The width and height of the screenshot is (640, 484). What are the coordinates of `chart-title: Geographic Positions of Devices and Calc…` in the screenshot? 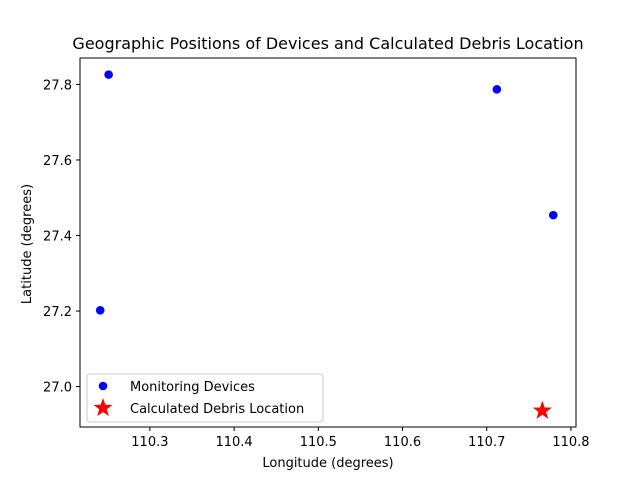 It's located at (327, 43).